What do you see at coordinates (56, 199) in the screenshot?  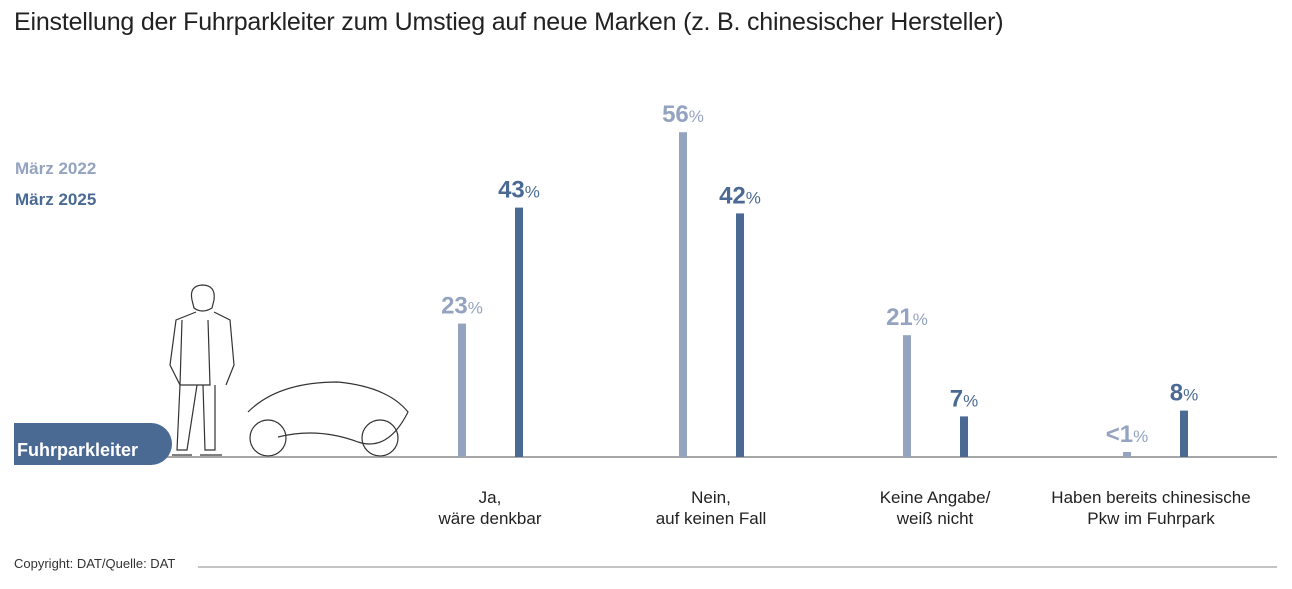 I see `legend-item-2025: März 2025` at bounding box center [56, 199].